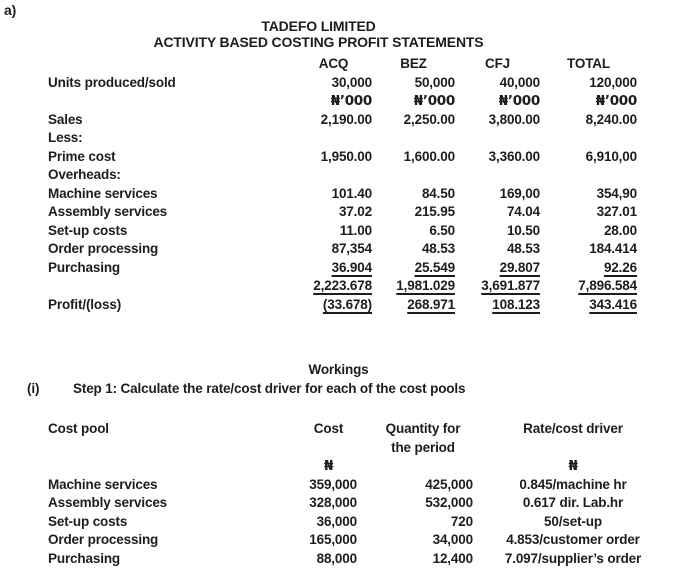 This screenshot has height=568, width=673. What do you see at coordinates (352, 267) in the screenshot?
I see `cell-value: 36.904` at bounding box center [352, 267].